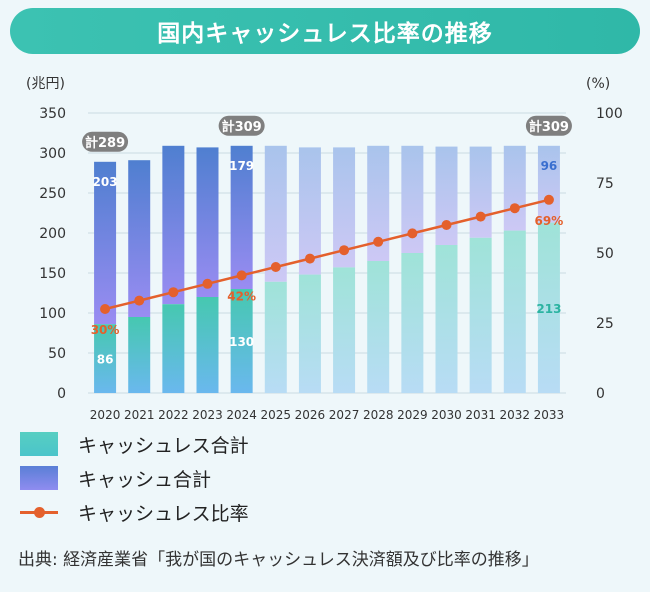 The width and height of the screenshot is (650, 592). I want to click on legend: キャッシュレス合計 キャッシュ合計 キャッシュレス比率, so click(134, 478).